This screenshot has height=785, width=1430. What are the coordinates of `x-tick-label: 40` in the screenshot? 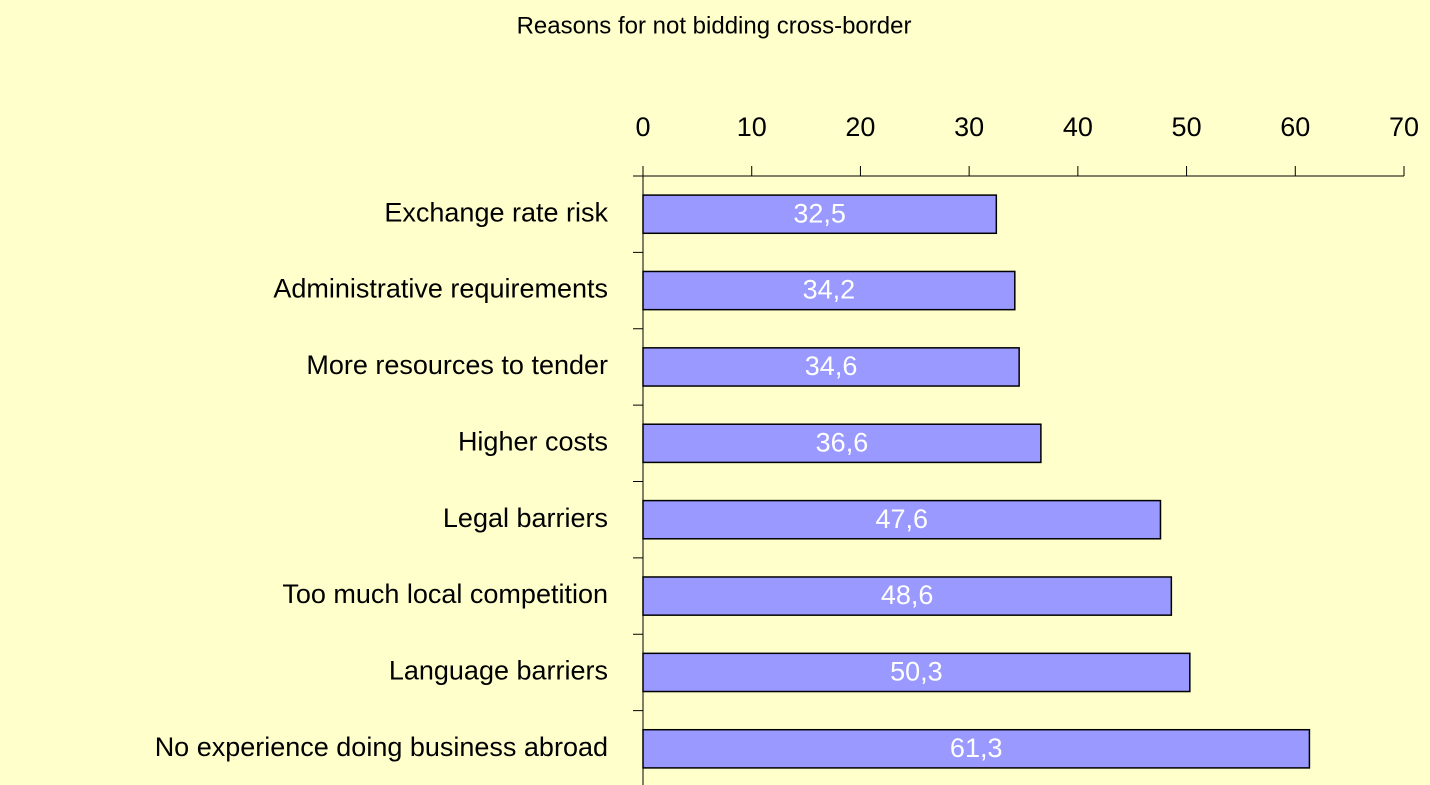 It's located at (1078, 127).